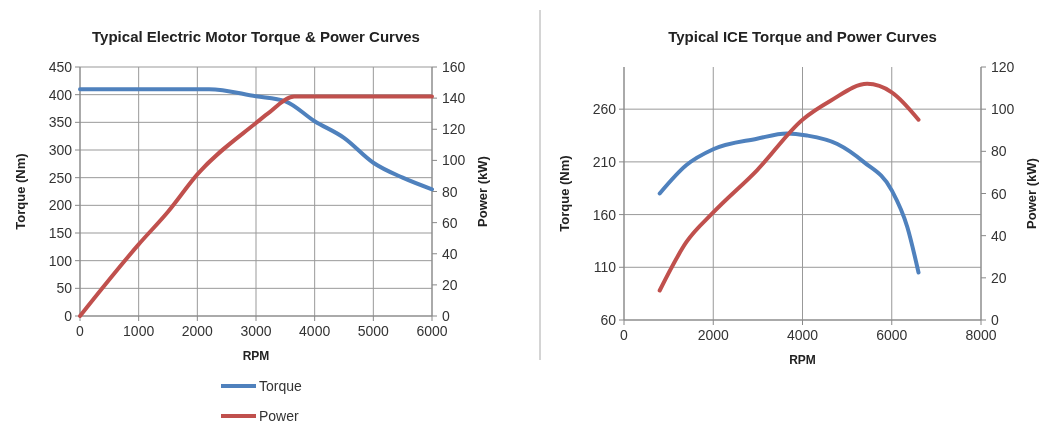 This screenshot has width=1055, height=428. I want to click on x-tick-label: 8000, so click(981, 335).